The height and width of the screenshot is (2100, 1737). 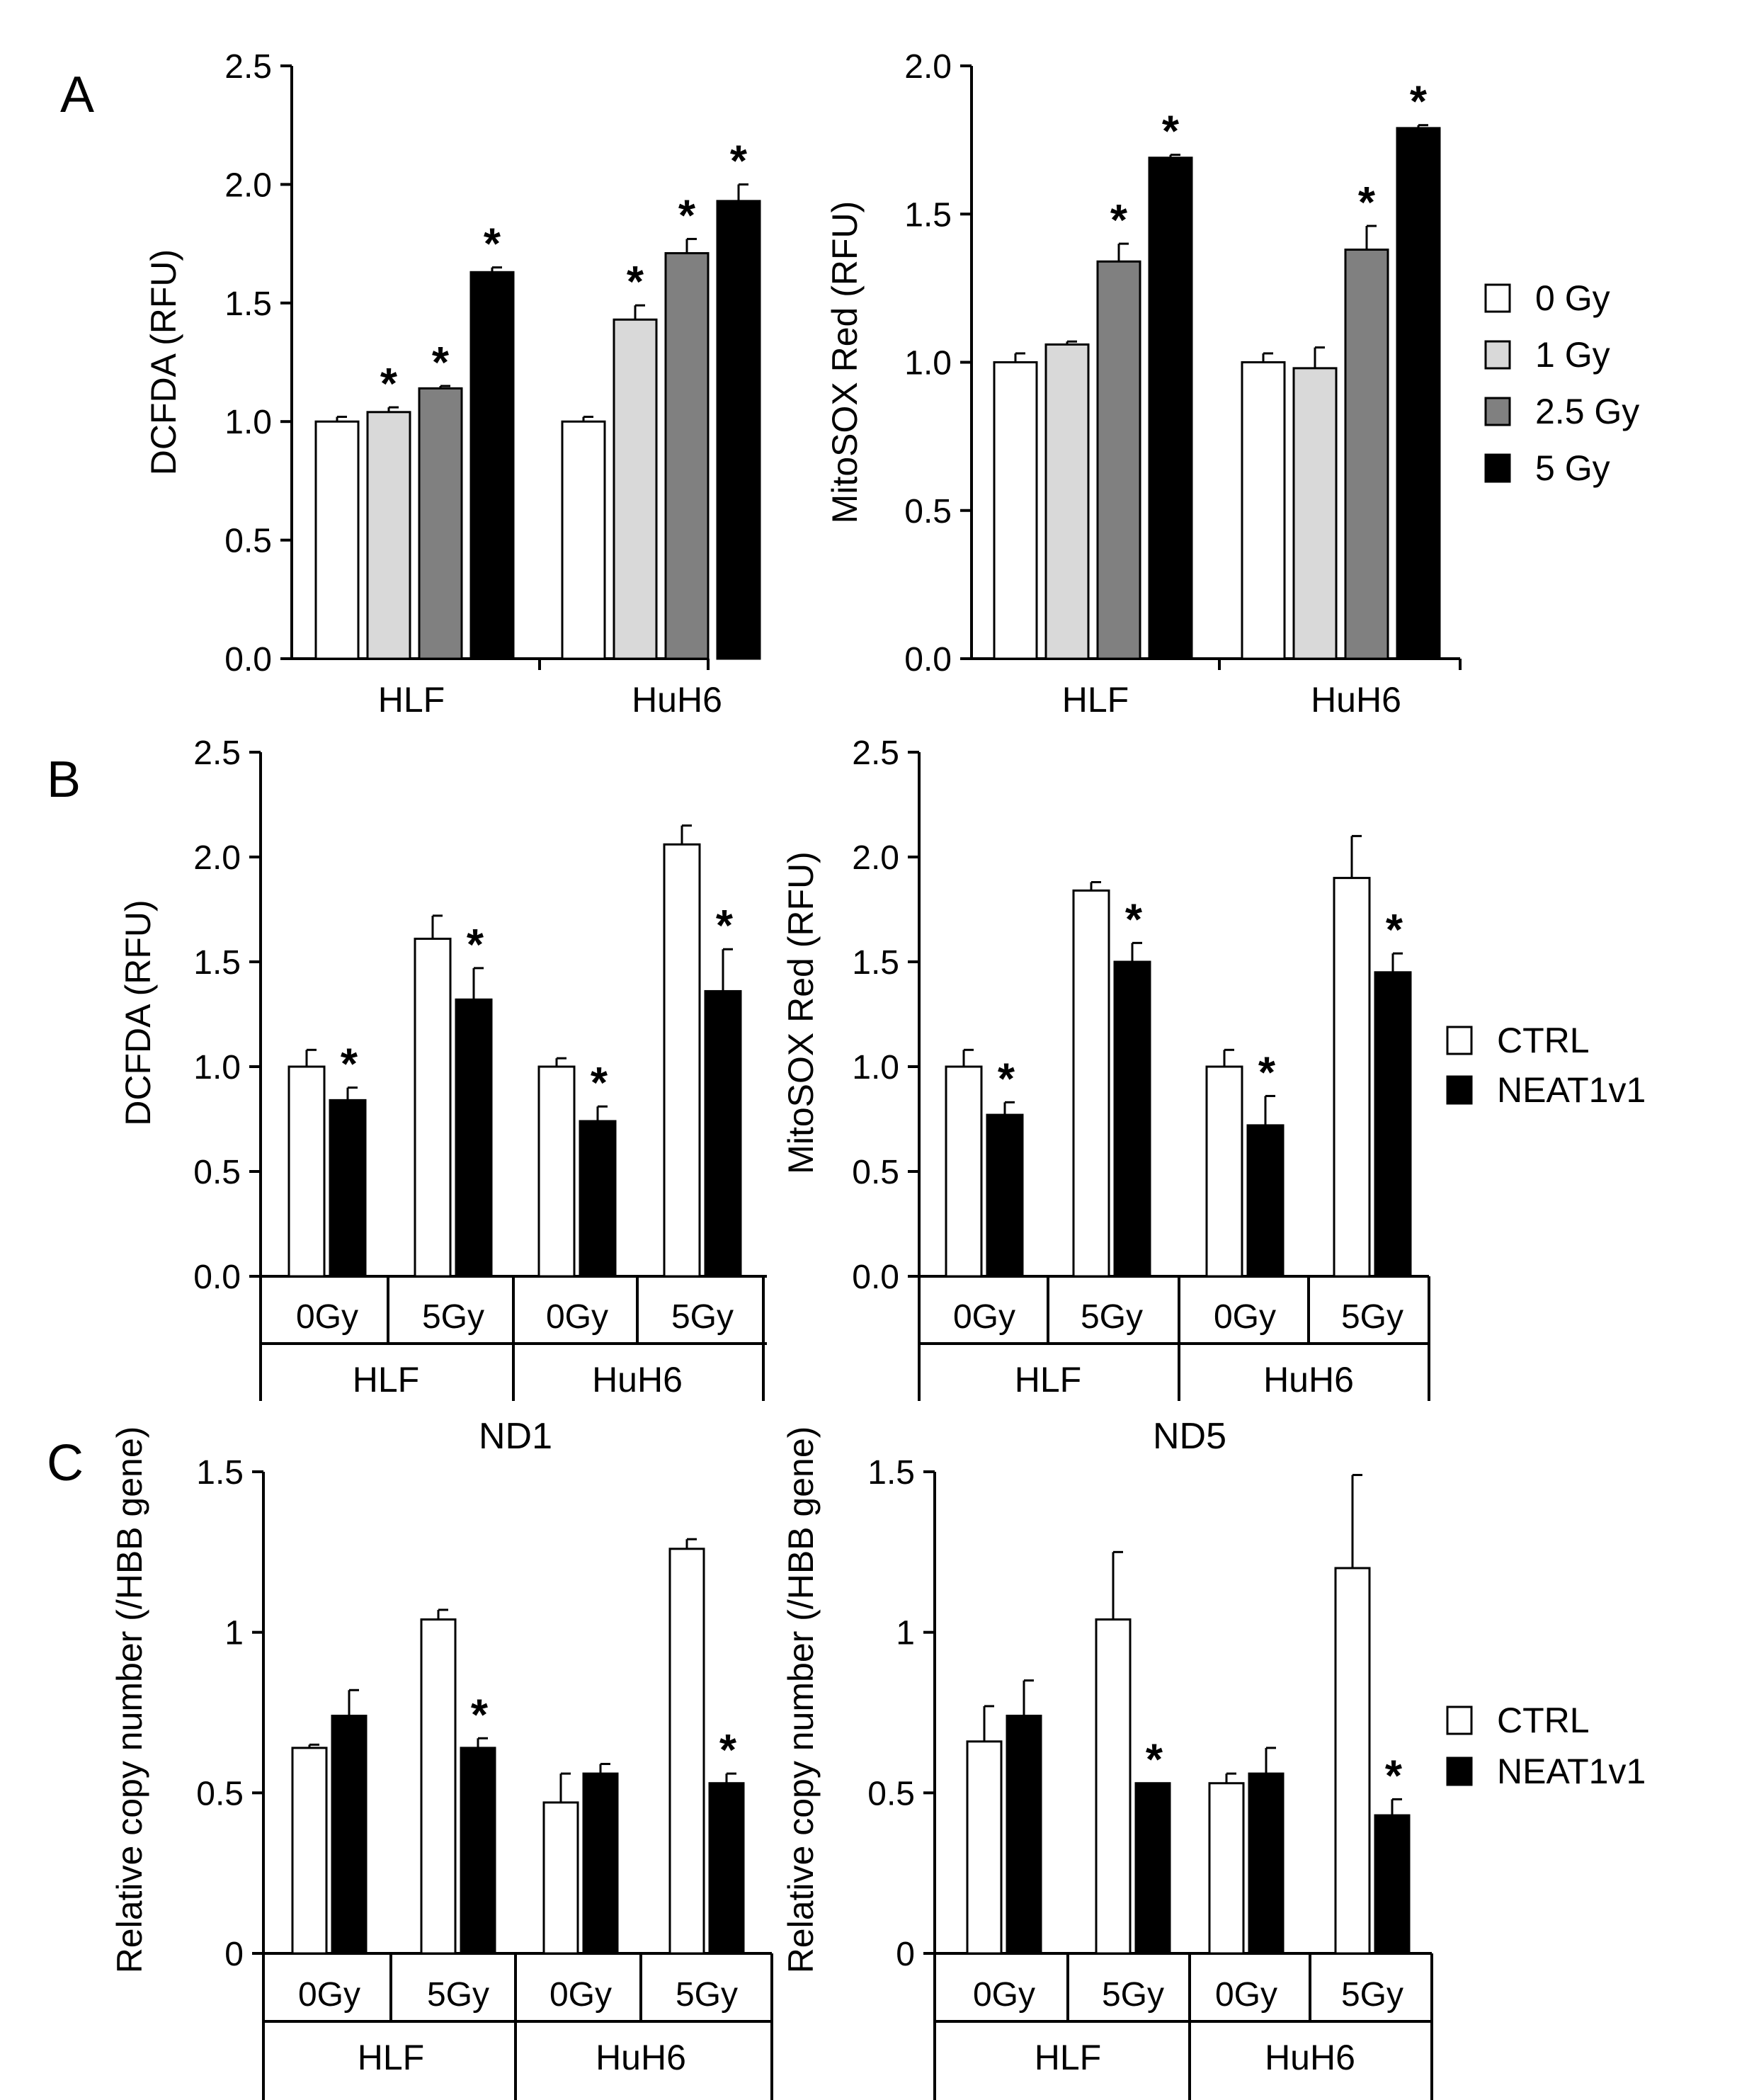 I want to click on y-tick-label: 2.5, so click(x=248, y=67).